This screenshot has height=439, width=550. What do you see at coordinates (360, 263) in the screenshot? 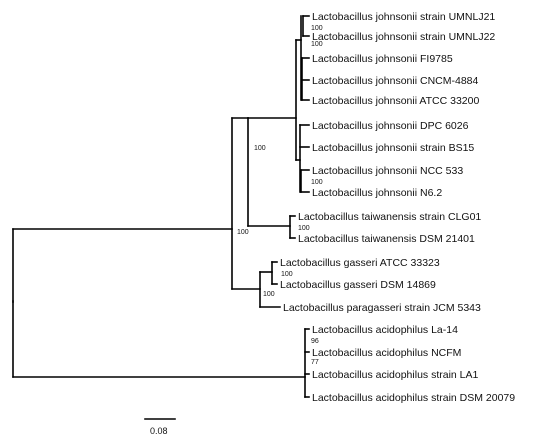
I see `taxon-label: Lactobacillus gasseri ATCC 33323` at bounding box center [360, 263].